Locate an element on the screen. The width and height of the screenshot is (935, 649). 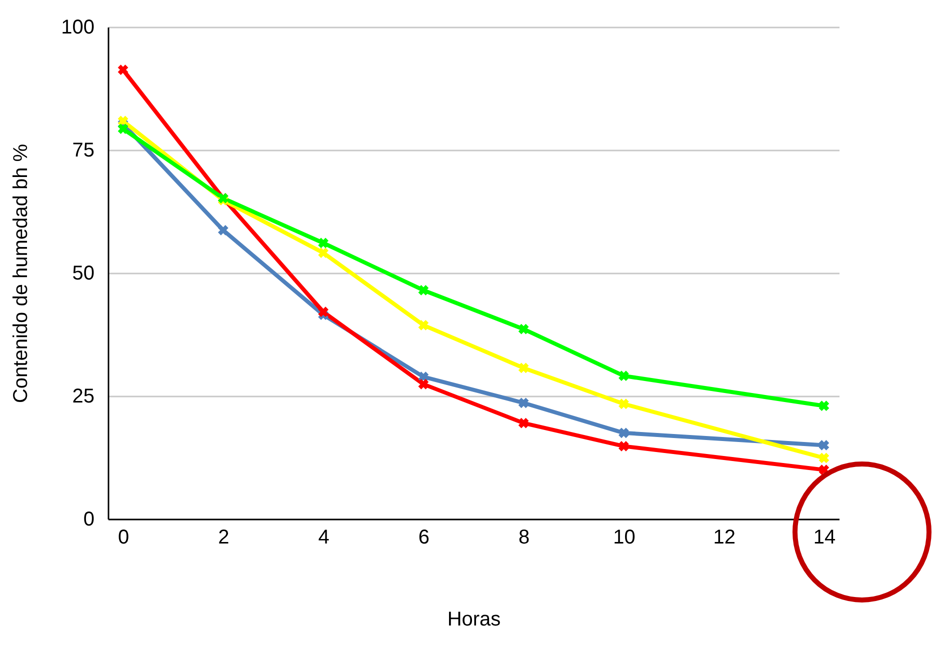
x-tick-label: 14 is located at coordinates (824, 537).